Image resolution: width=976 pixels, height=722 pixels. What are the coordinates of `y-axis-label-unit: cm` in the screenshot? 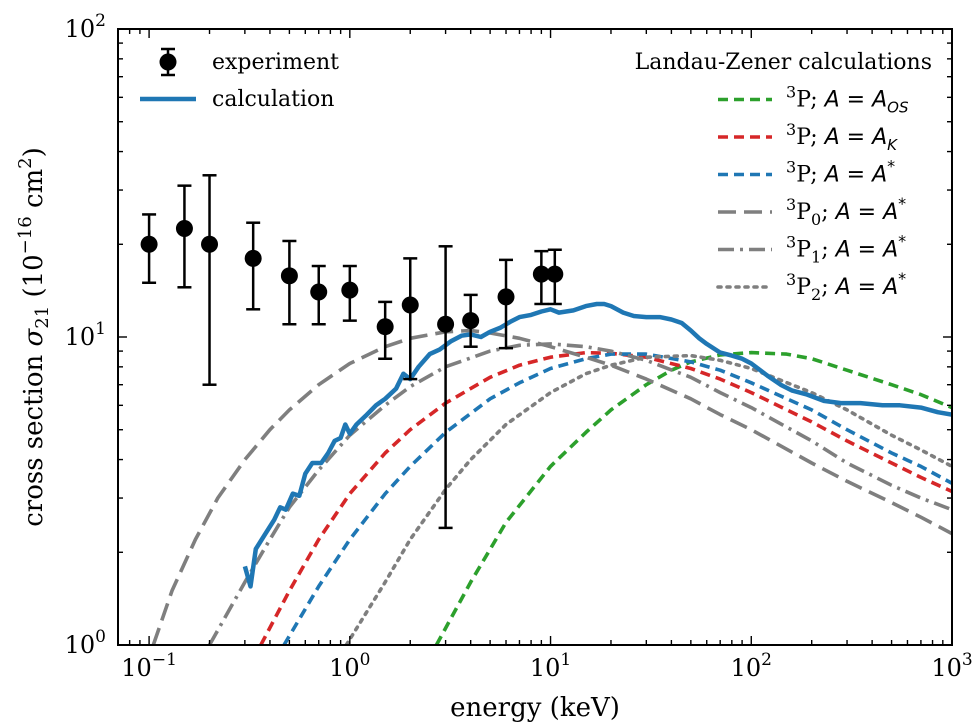 It's located at (34, 192).